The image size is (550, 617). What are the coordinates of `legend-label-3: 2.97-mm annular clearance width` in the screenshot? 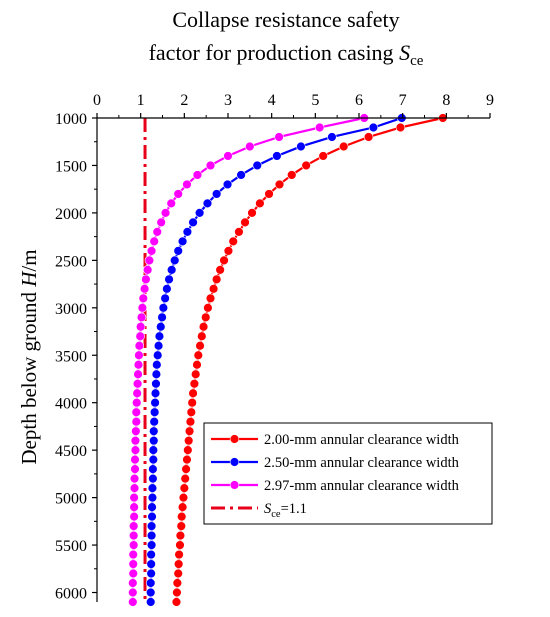 It's located at (362, 486).